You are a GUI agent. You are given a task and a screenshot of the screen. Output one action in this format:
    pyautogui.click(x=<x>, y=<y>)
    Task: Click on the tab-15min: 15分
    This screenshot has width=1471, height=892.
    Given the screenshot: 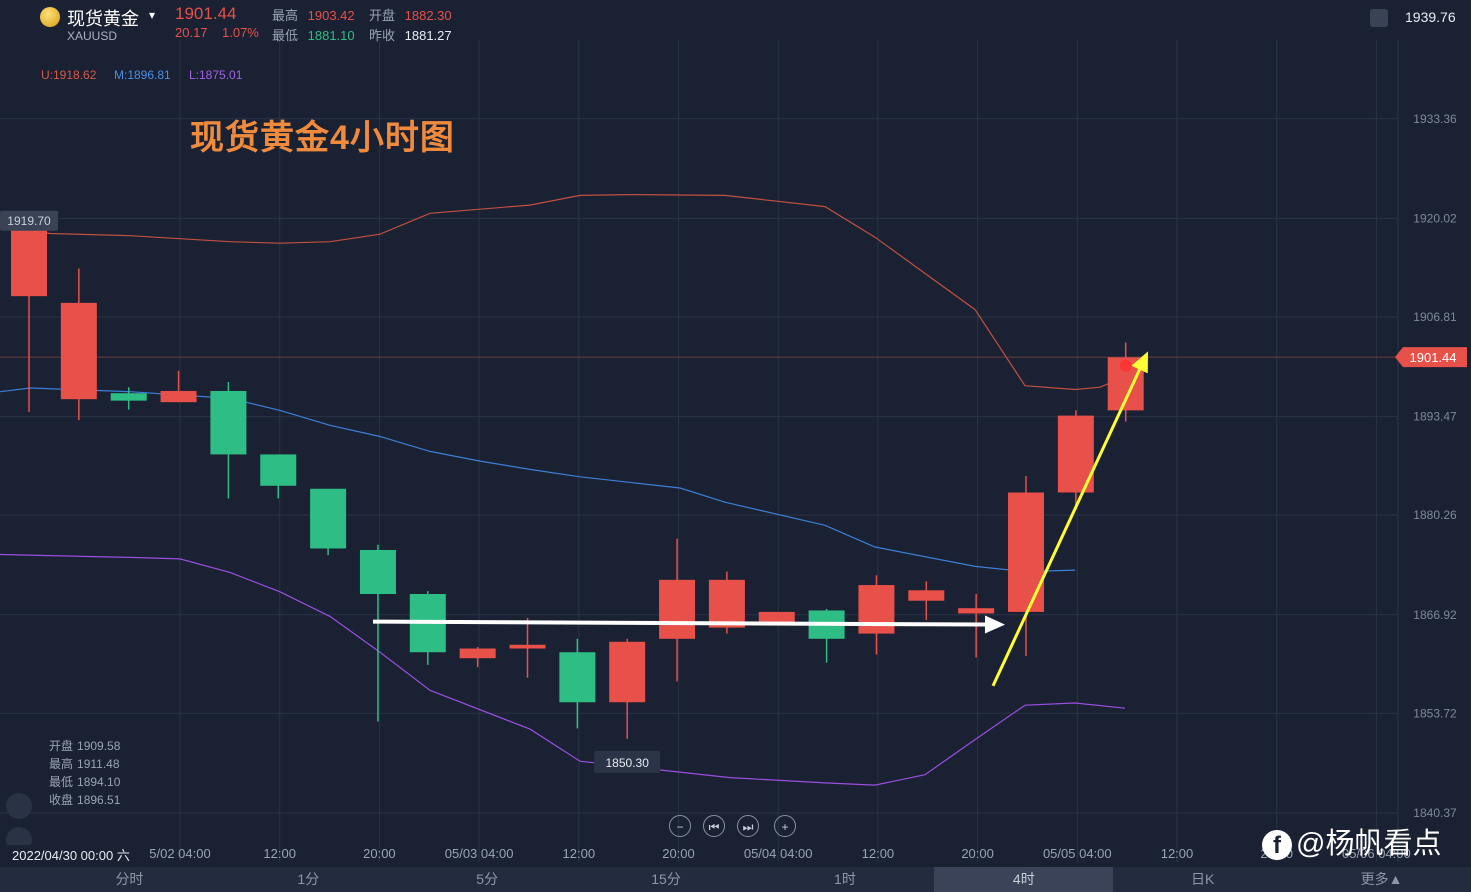 What is the action you would take?
    pyautogui.click(x=666, y=879)
    